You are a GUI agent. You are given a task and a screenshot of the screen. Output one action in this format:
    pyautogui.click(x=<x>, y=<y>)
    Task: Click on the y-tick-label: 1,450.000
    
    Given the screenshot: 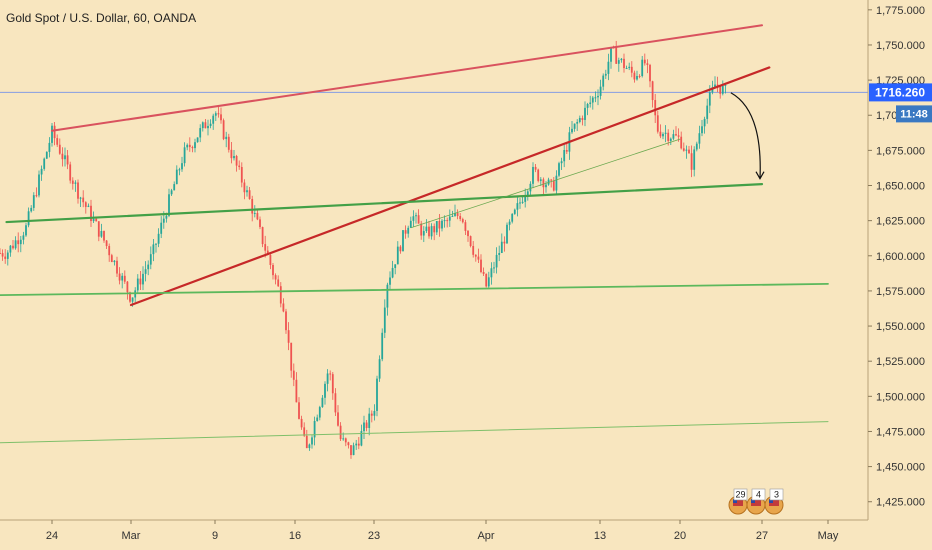 What is the action you would take?
    pyautogui.click(x=900, y=468)
    